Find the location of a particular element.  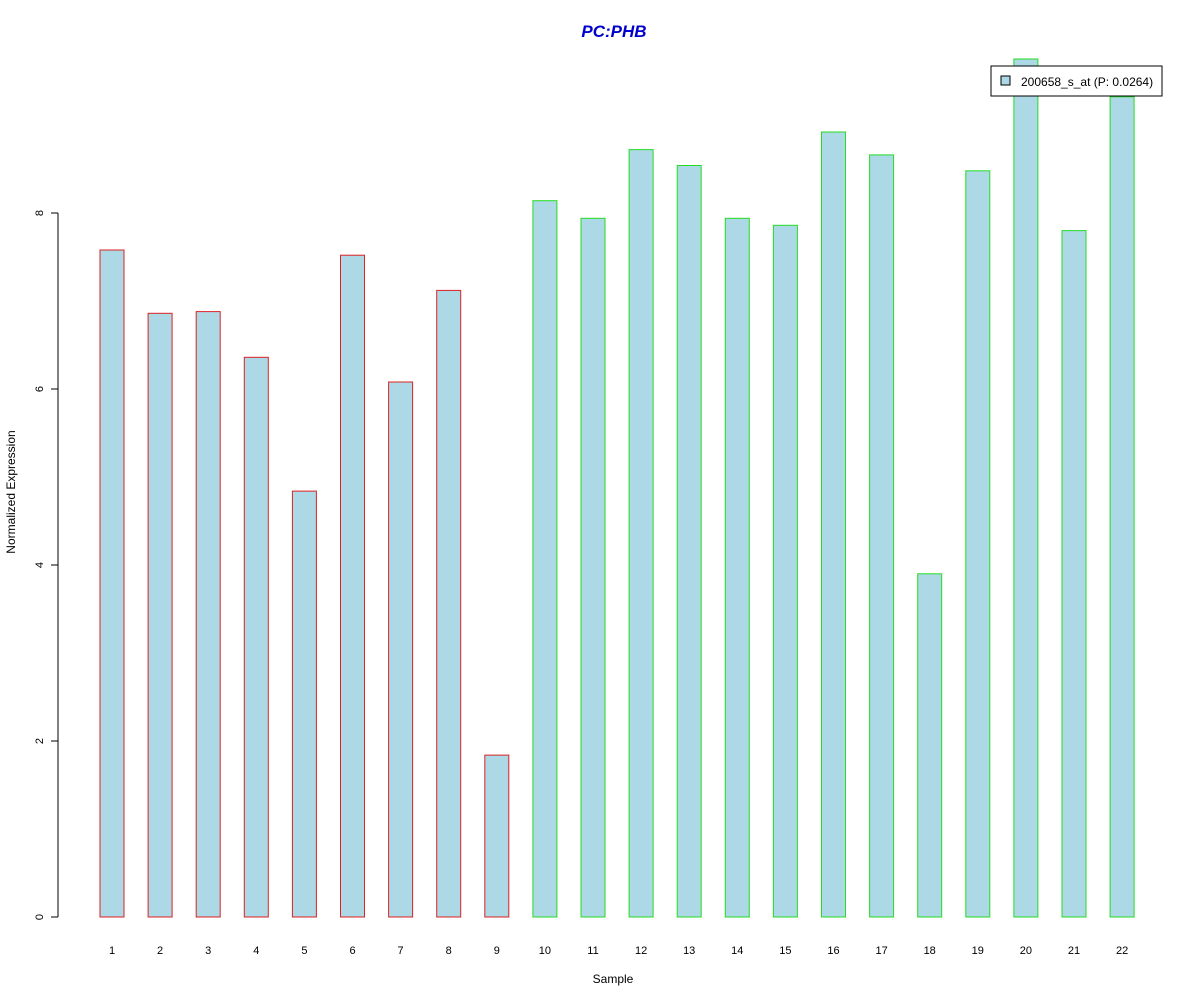

y-tick-label: 0 is located at coordinates (40, 917).